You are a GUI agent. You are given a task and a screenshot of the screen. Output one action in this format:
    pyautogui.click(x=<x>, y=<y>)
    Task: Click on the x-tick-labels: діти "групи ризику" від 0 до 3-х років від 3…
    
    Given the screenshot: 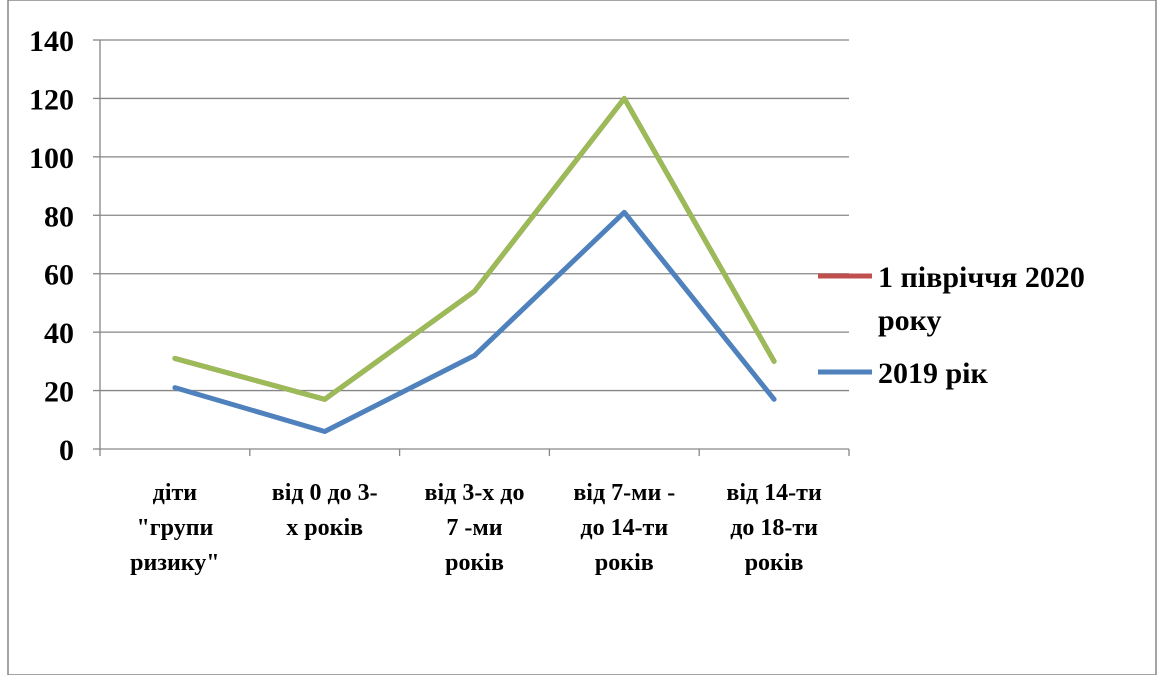 What is the action you would take?
    pyautogui.click(x=476, y=528)
    